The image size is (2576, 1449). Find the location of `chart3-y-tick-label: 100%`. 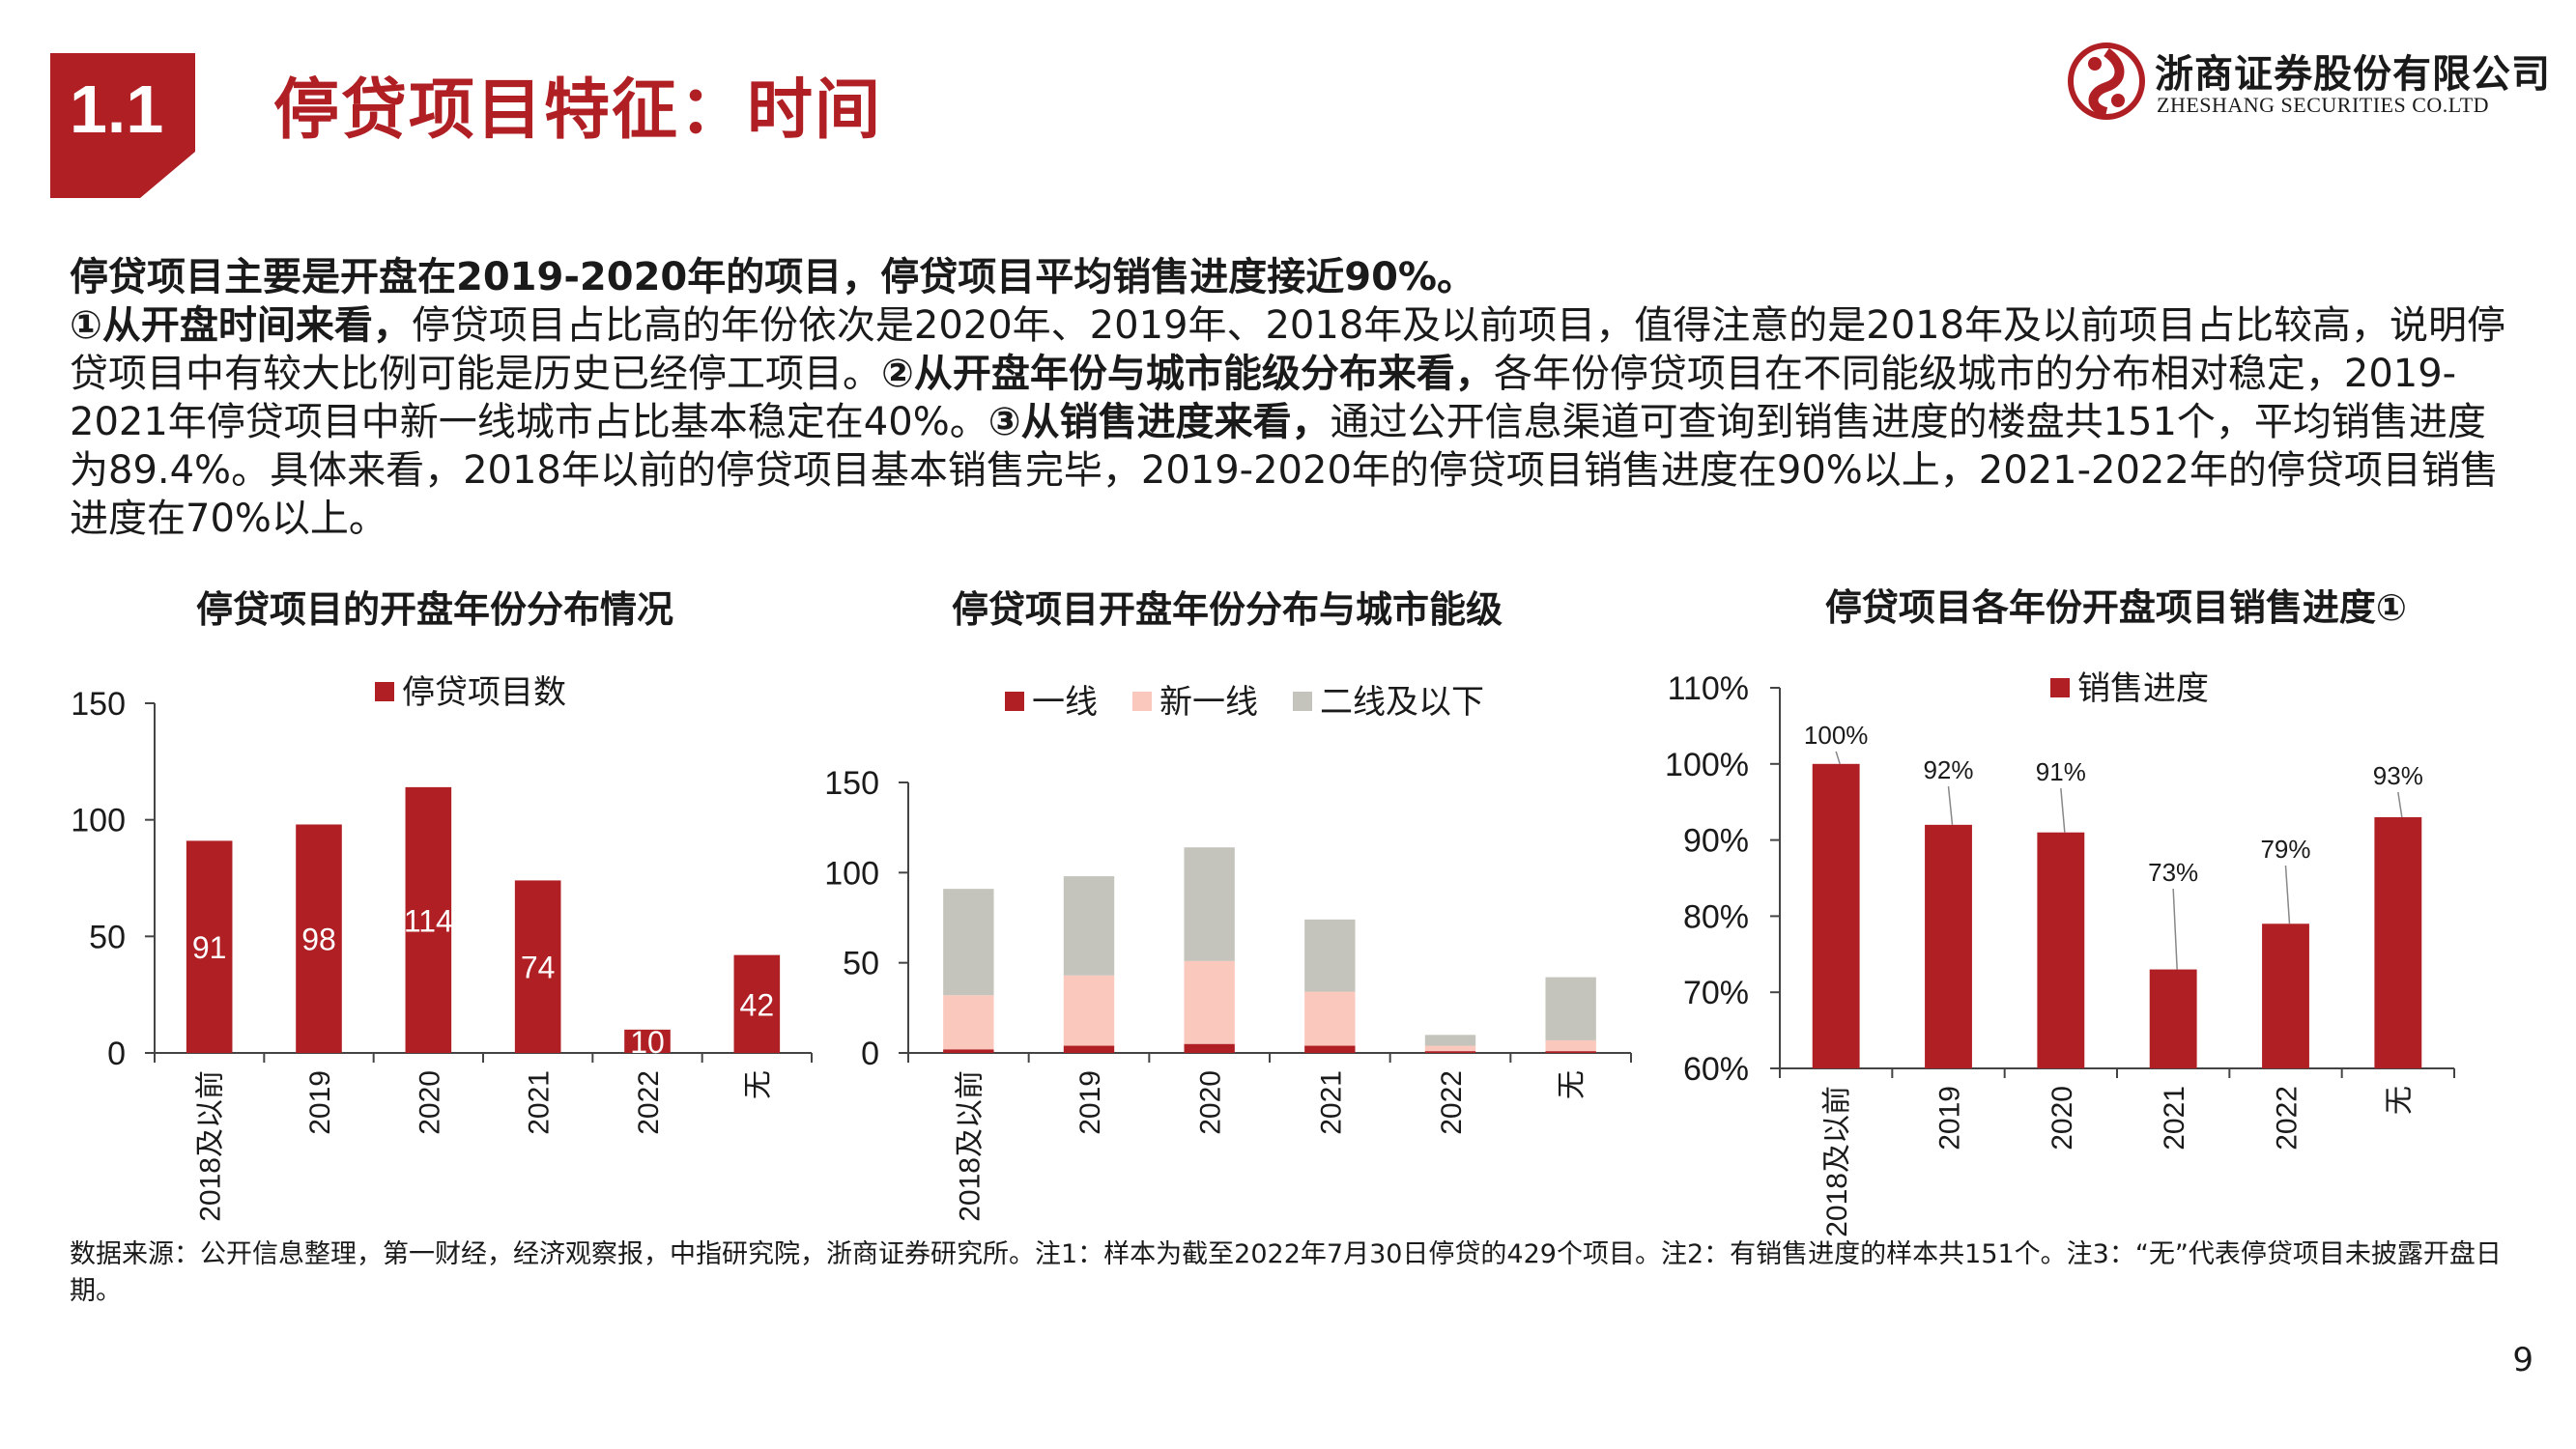

chart3-y-tick-label: 100% is located at coordinates (1707, 765).